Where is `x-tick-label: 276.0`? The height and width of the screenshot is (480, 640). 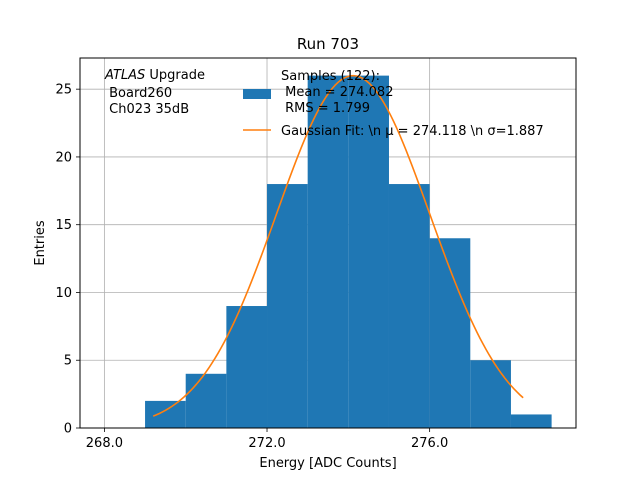 x-tick-label: 276.0 is located at coordinates (429, 443).